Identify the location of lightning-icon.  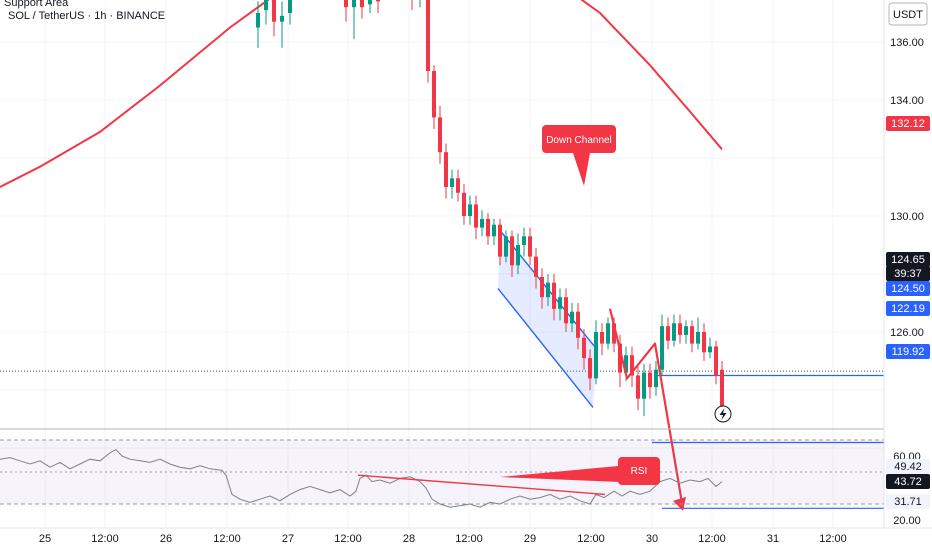
(723, 414).